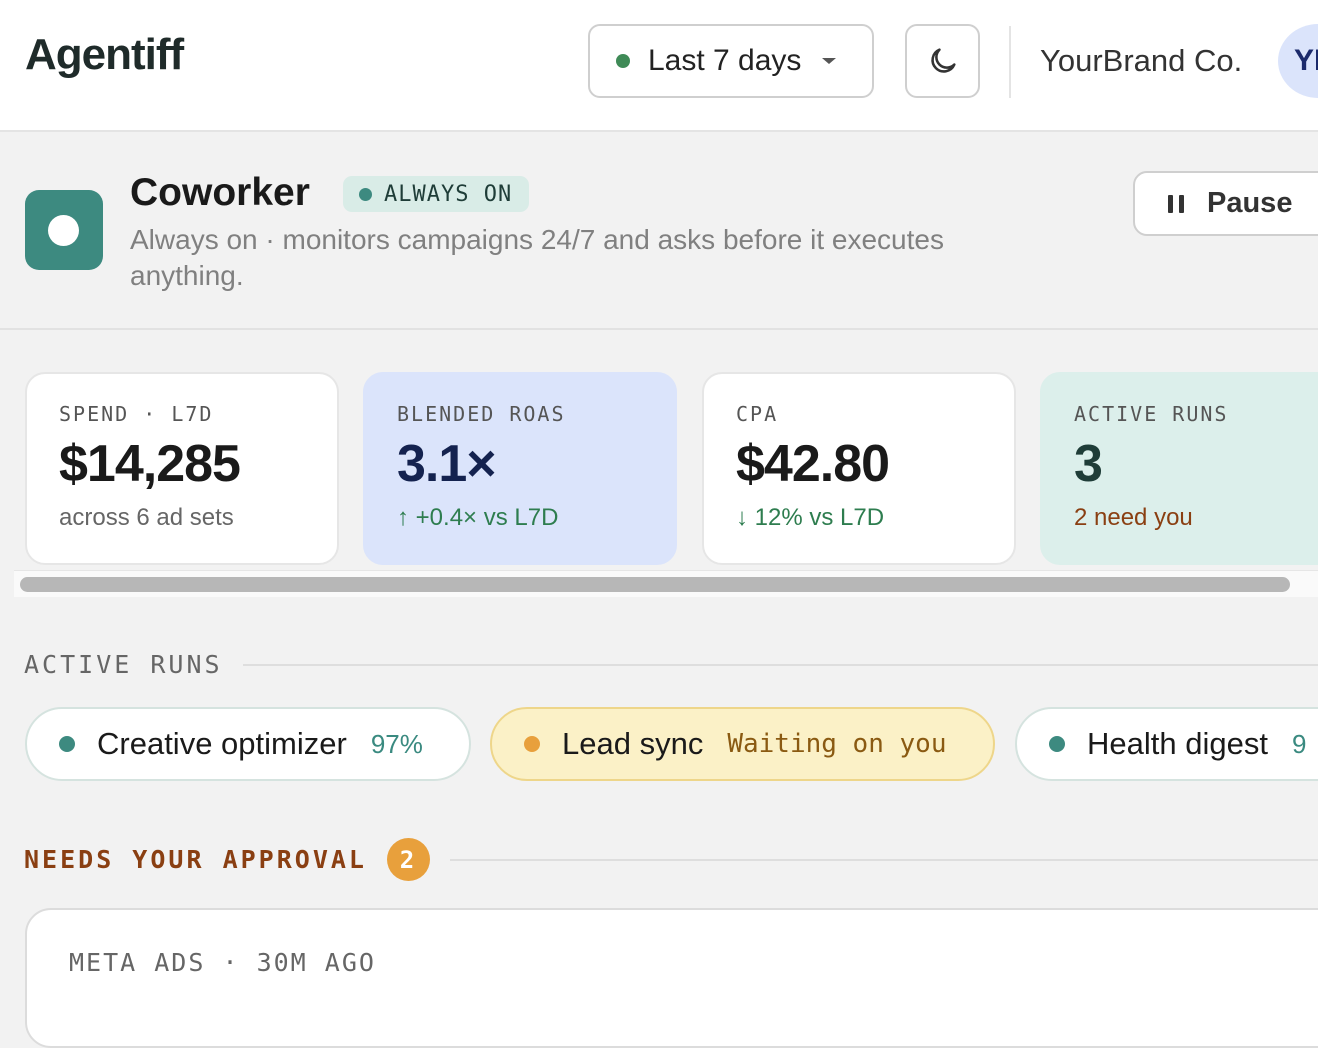  Describe the element at coordinates (448, 194) in the screenshot. I see `status-text: ALWAYS ON` at that location.